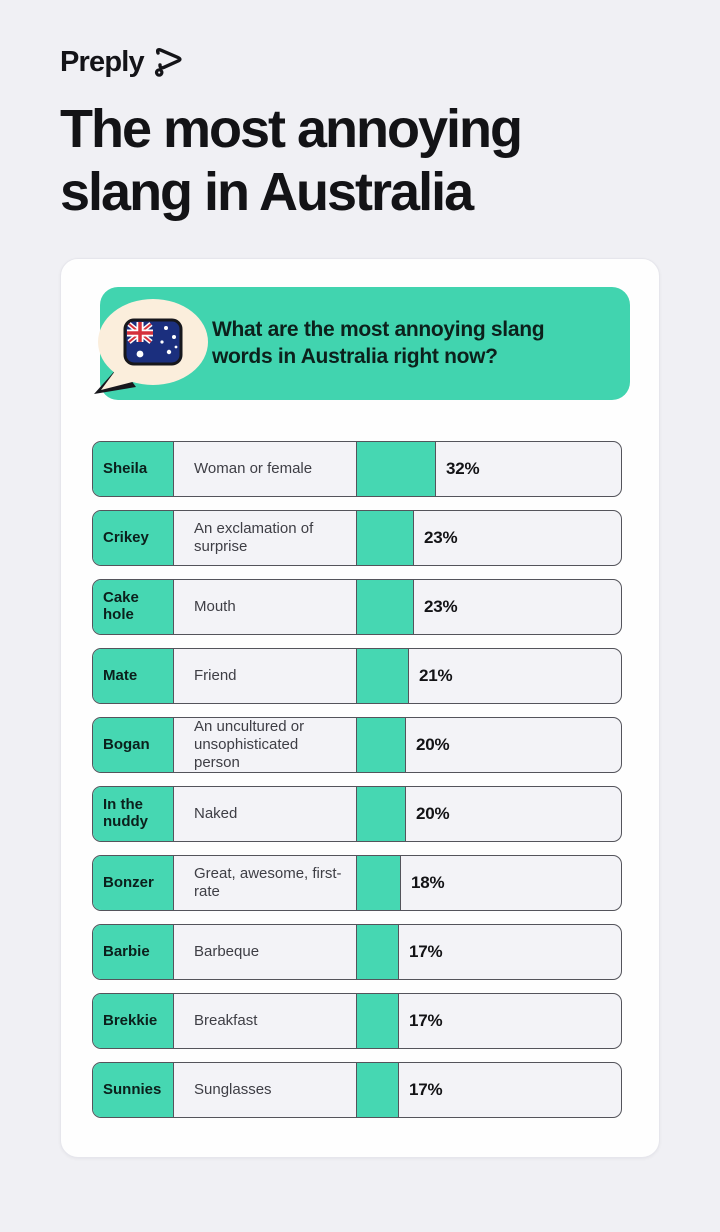 This screenshot has height=1232, width=720. What do you see at coordinates (133, 1021) in the screenshot?
I see `slang-word: Brekkie` at bounding box center [133, 1021].